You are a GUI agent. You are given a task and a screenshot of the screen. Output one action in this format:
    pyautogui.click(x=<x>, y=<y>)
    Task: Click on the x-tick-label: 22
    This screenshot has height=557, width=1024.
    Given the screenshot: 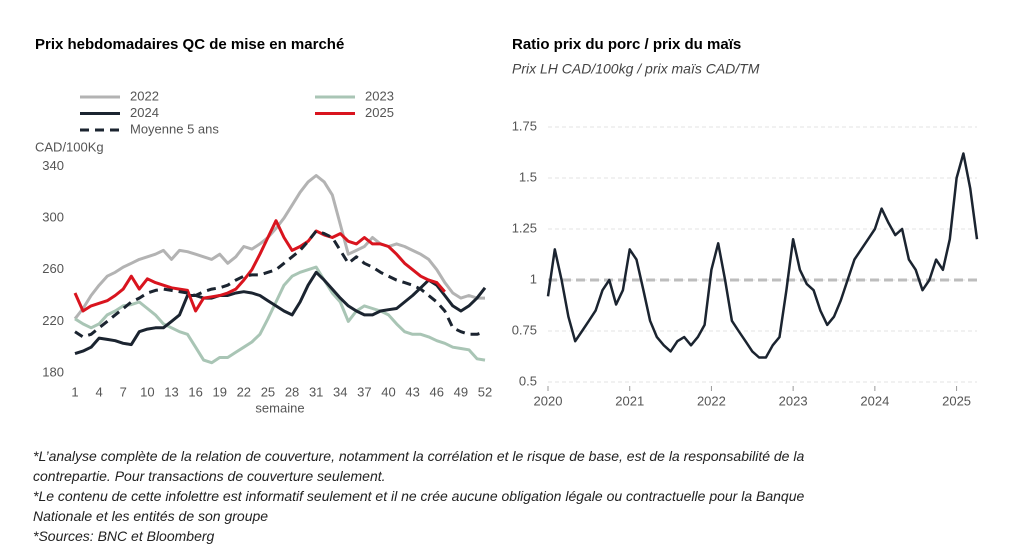 What is the action you would take?
    pyautogui.click(x=244, y=391)
    